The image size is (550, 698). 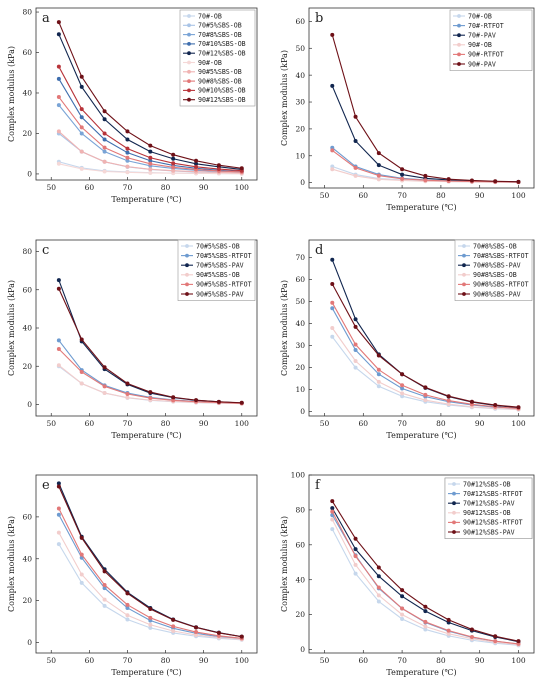 What do you see at coordinates (493, 494) in the screenshot?
I see `legend-entry: 70#12%SBS-RTFOT` at bounding box center [493, 494].